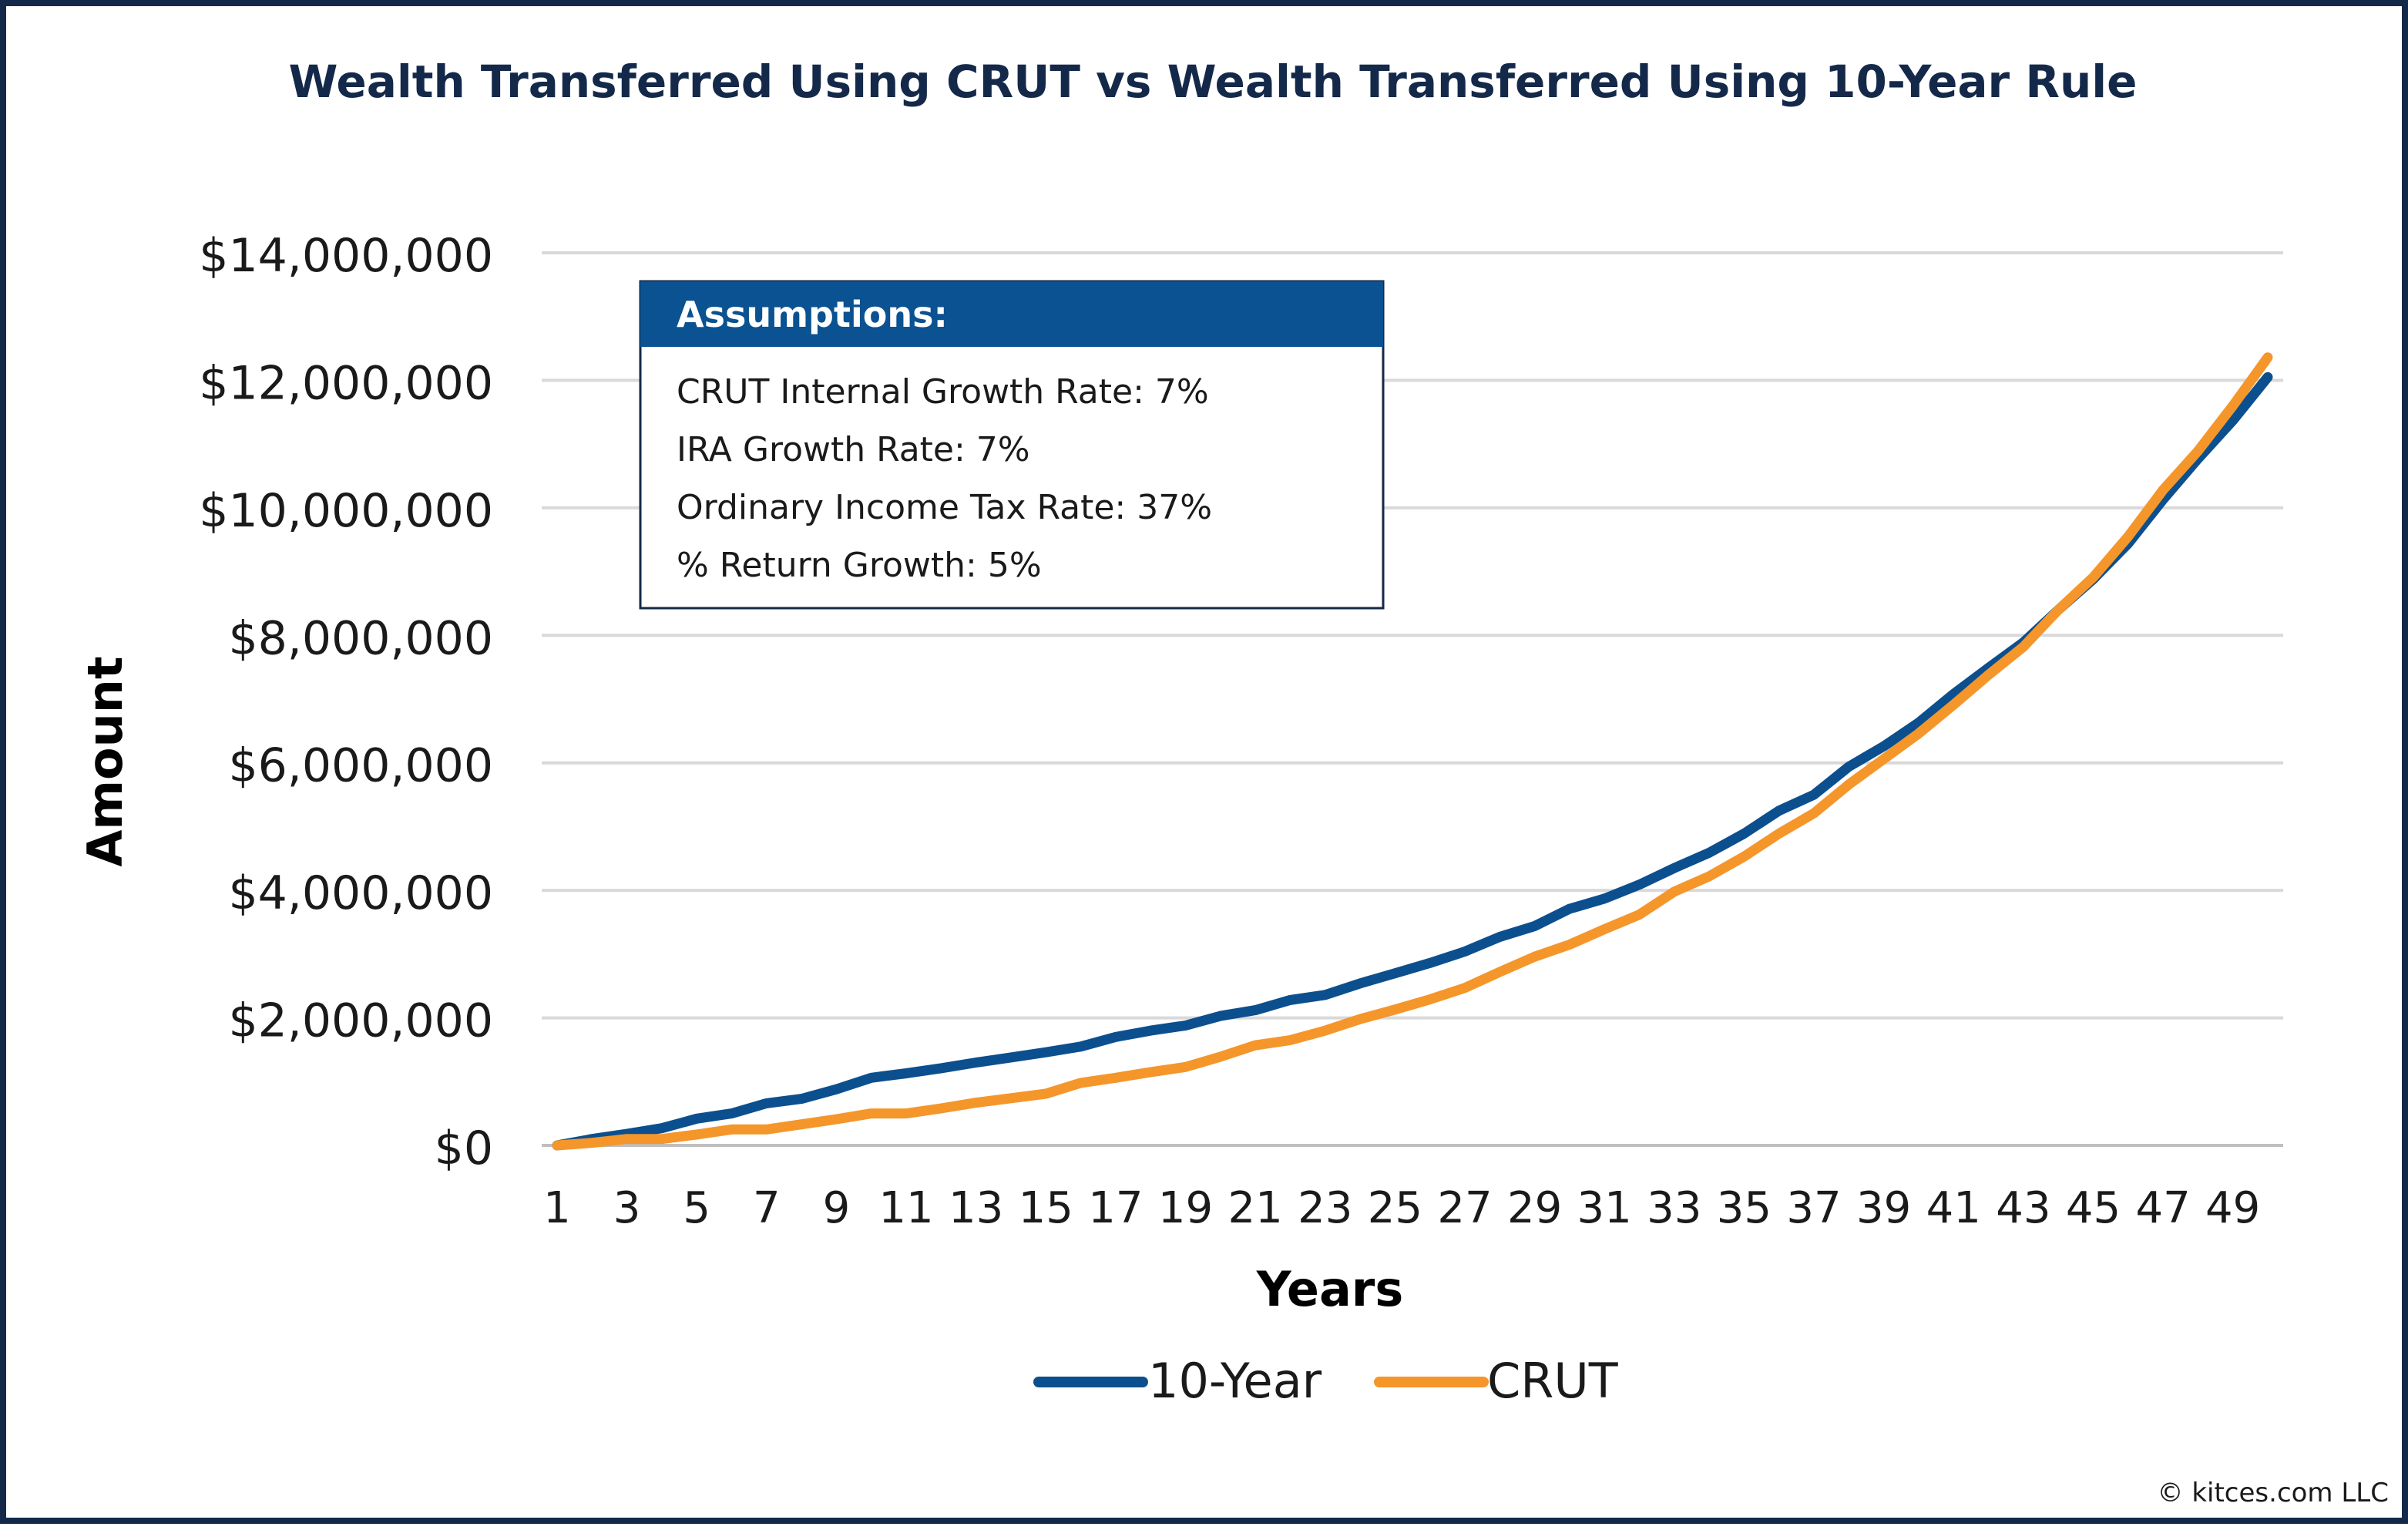 The height and width of the screenshot is (1530, 2408). What do you see at coordinates (1330, 1289) in the screenshot?
I see `x-axis-label: Years` at bounding box center [1330, 1289].